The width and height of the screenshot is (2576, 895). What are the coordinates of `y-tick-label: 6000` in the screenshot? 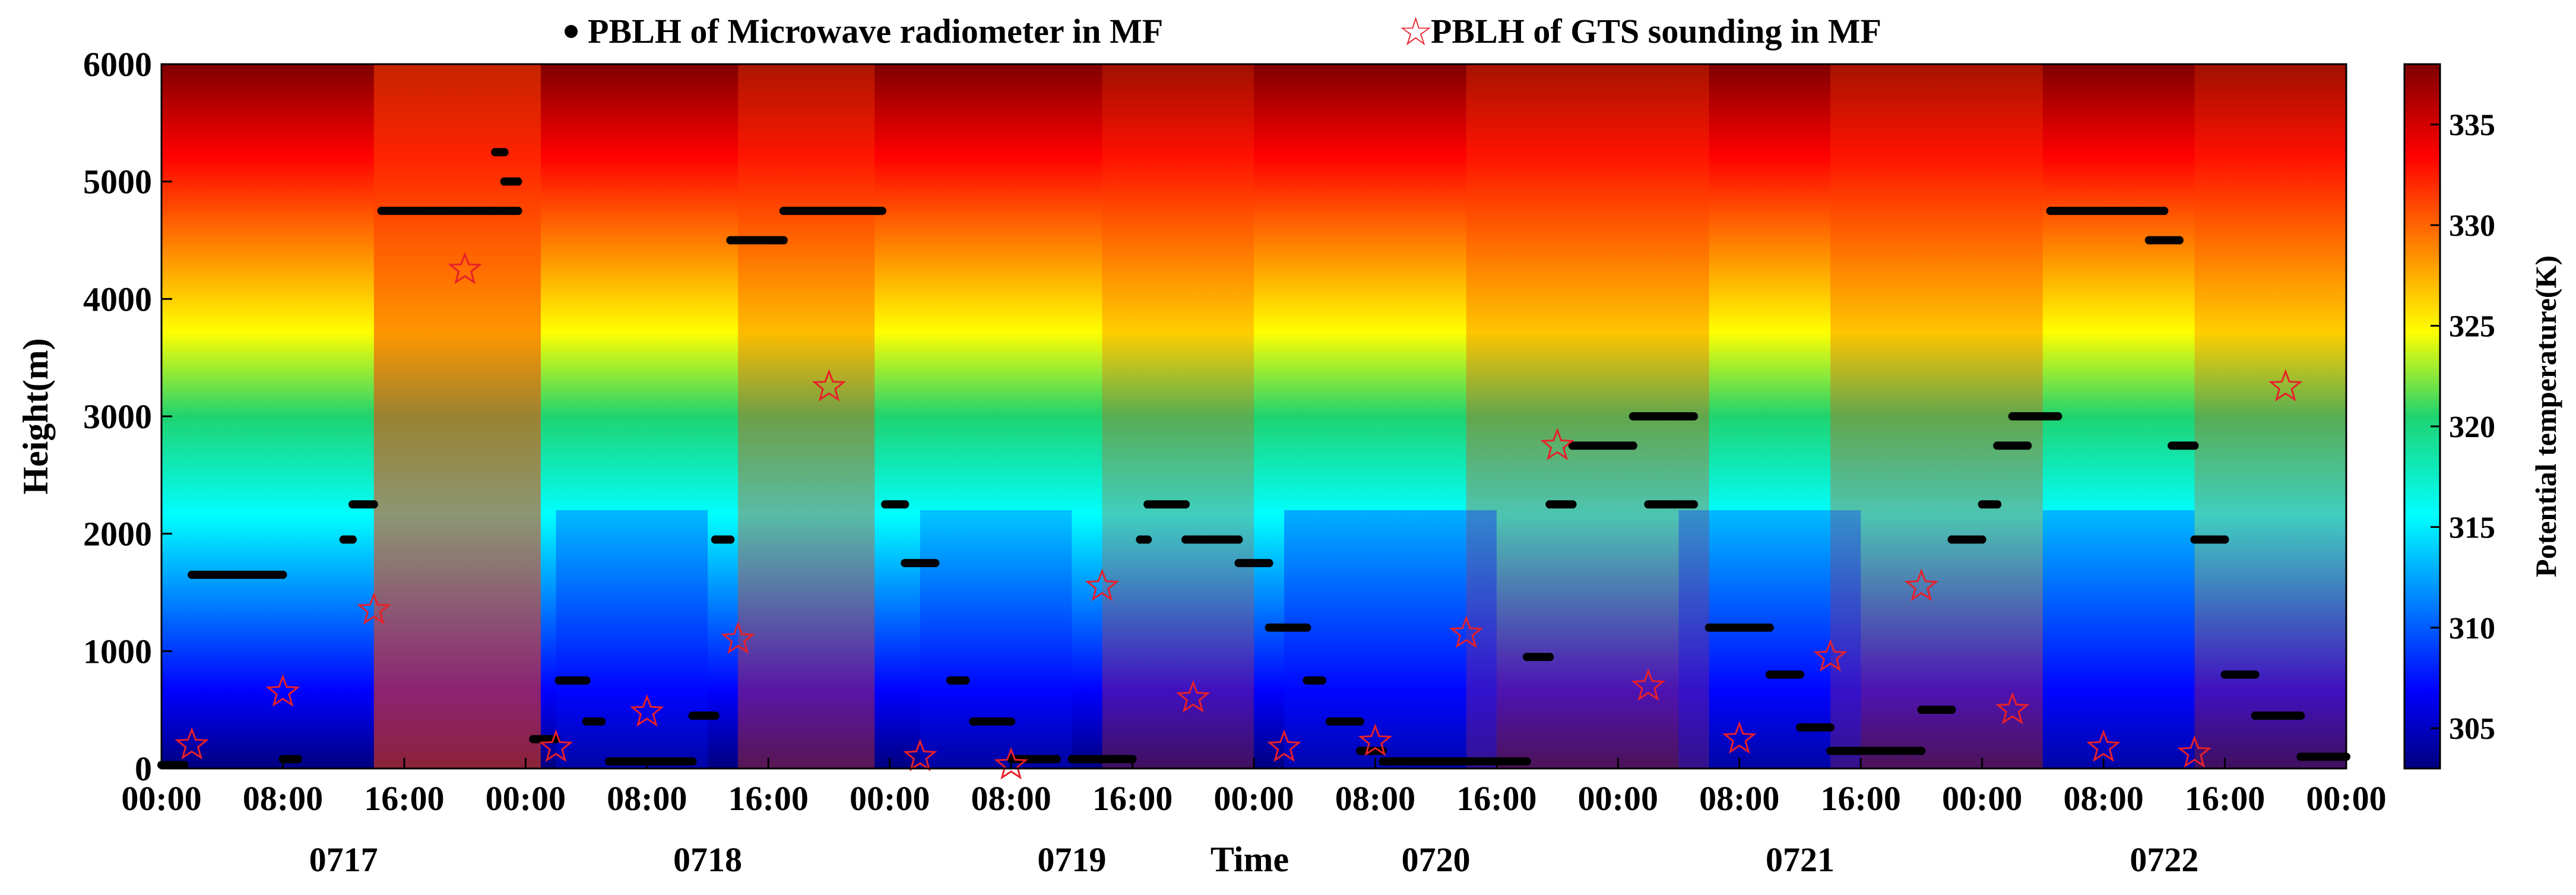 It's located at (118, 64).